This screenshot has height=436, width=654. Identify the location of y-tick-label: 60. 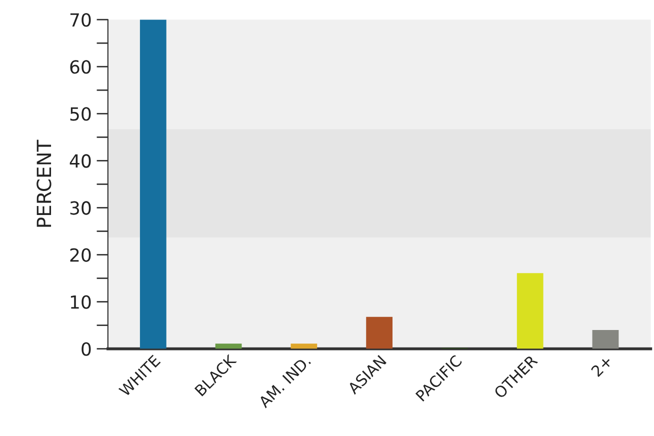
(80, 67).